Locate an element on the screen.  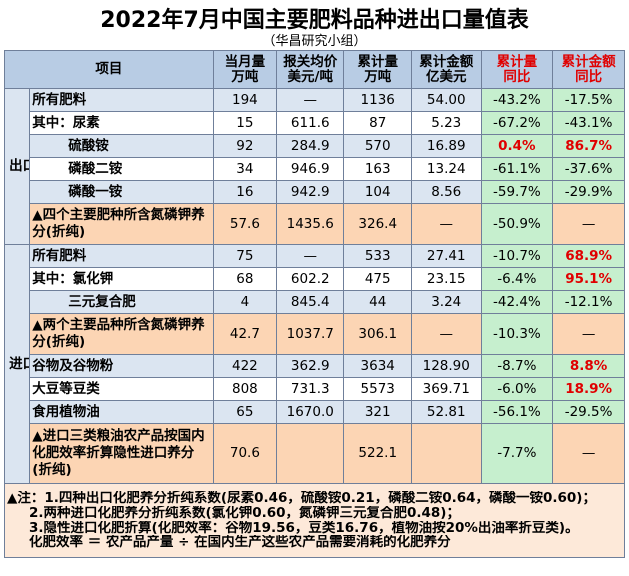
row-name: 大豆等豆类 is located at coordinates (121, 389).